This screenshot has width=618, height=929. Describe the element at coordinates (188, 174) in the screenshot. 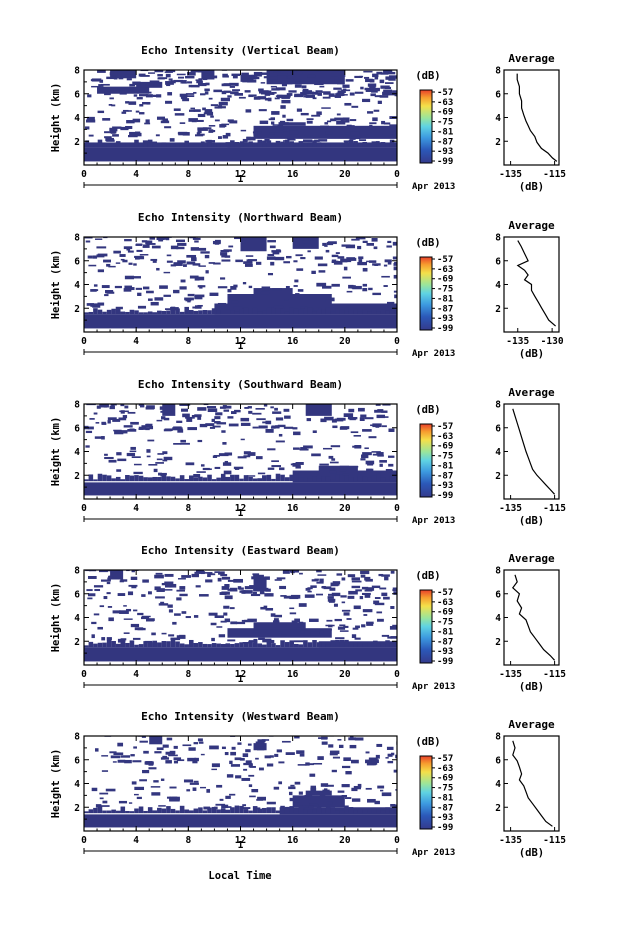

I see `x-tick-label: 8` at that location.